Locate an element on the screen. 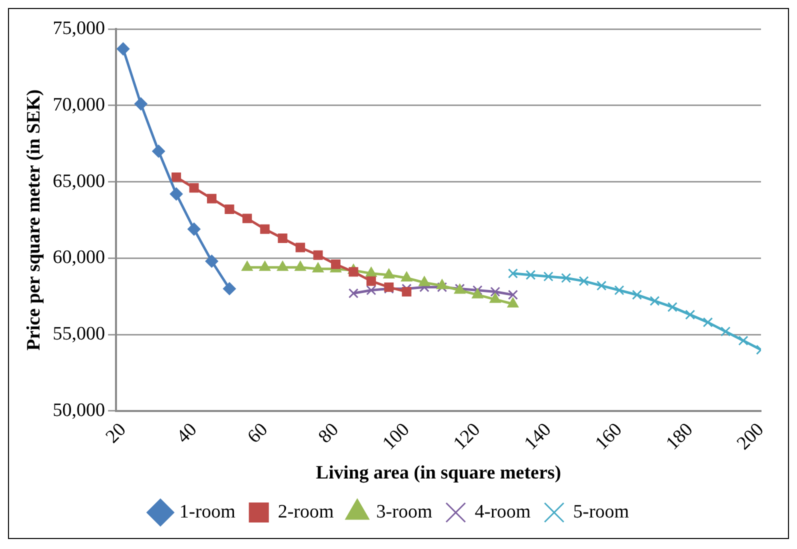  y-tick-label: 75,000 is located at coordinates (79, 28).